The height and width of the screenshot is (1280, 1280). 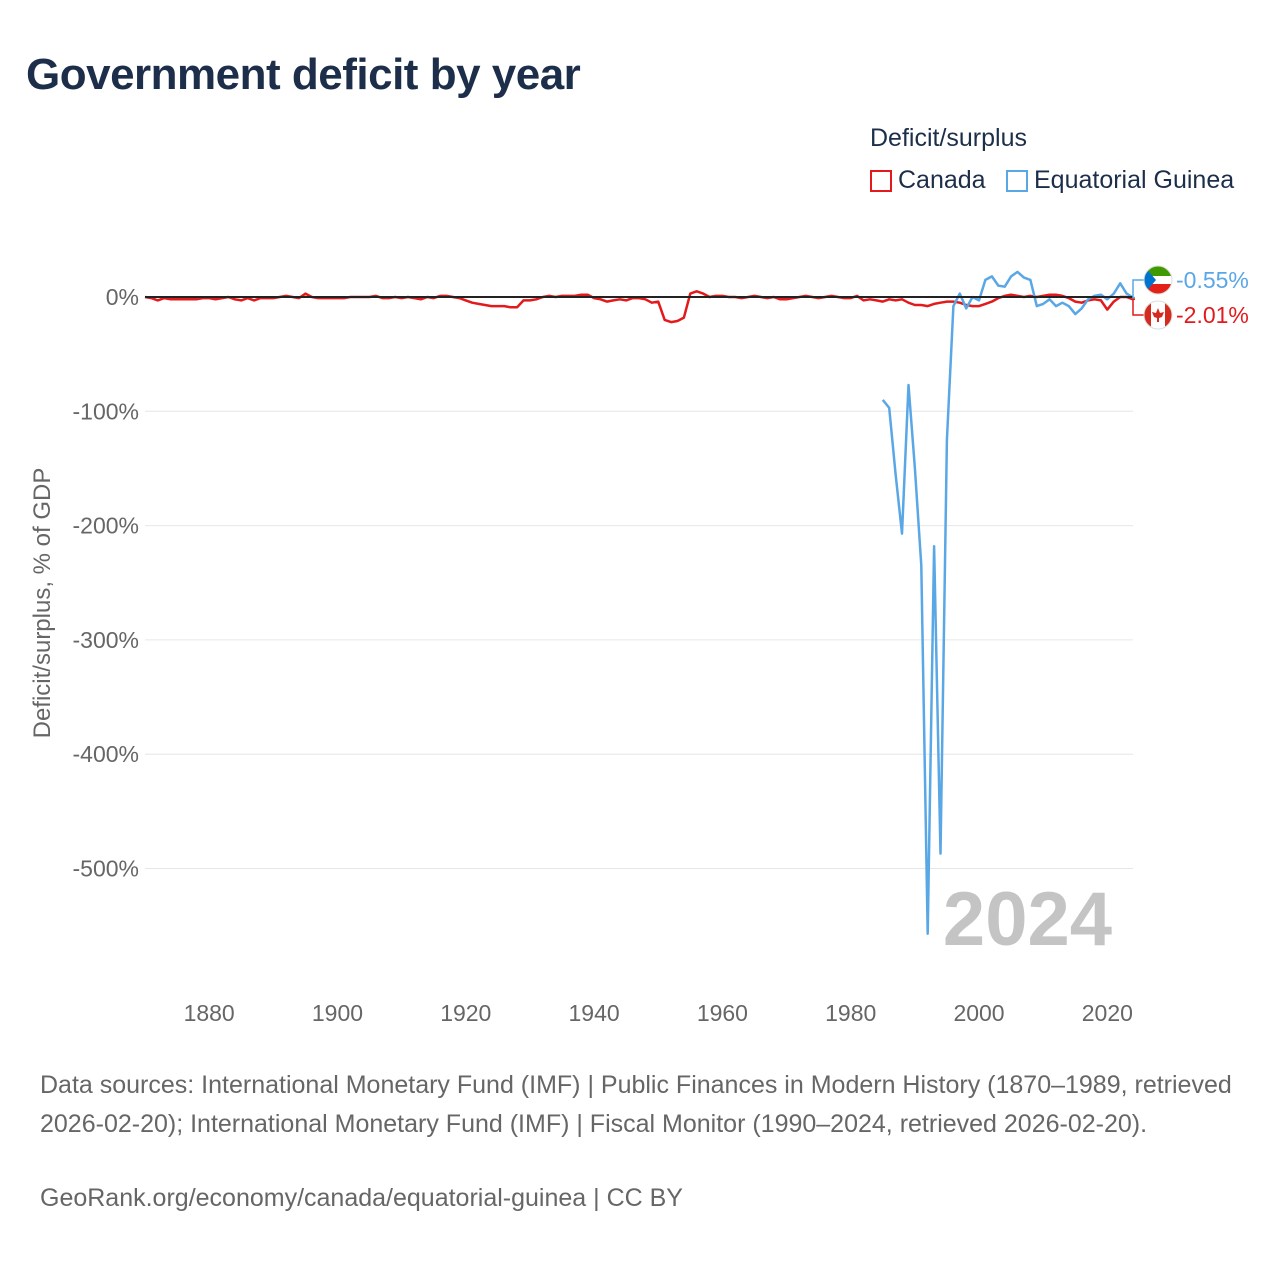 I want to click on x-axis-ticks: 1880 1900 1920 1940 1960 1980 2000 2020, so click(x=658, y=1013).